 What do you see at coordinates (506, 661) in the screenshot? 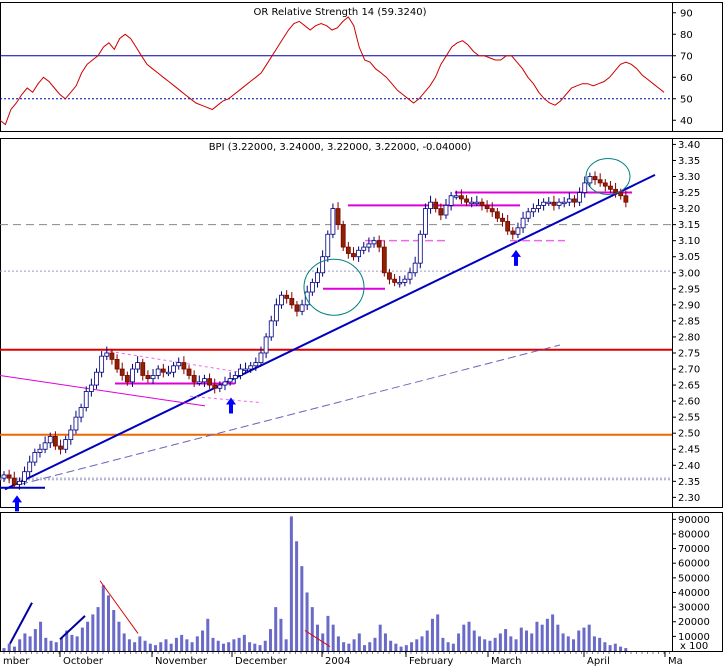
I see `x-axis-label: March` at bounding box center [506, 661].